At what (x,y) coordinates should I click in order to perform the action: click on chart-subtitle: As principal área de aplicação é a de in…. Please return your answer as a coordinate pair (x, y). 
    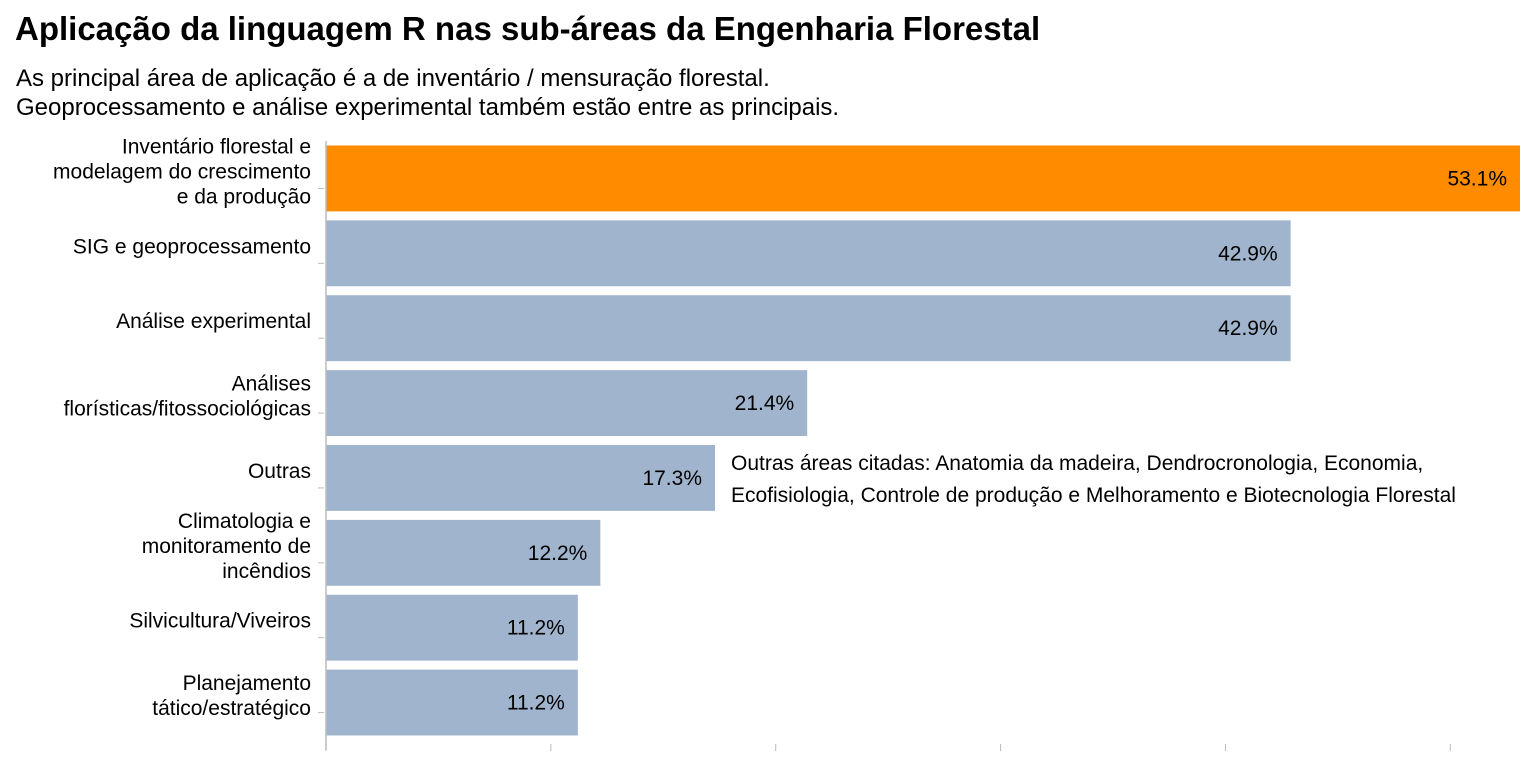
    Looking at the image, I should click on (427, 93).